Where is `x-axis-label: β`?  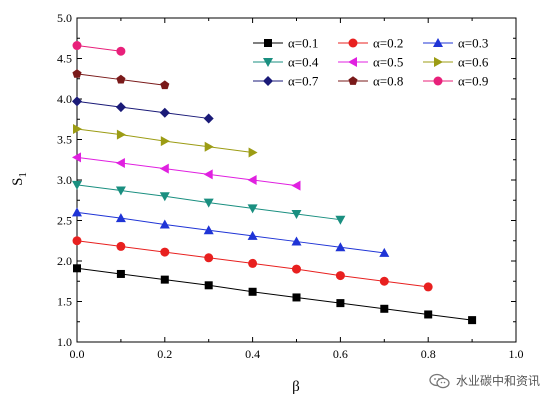 x-axis-label: β is located at coordinates (296, 387).